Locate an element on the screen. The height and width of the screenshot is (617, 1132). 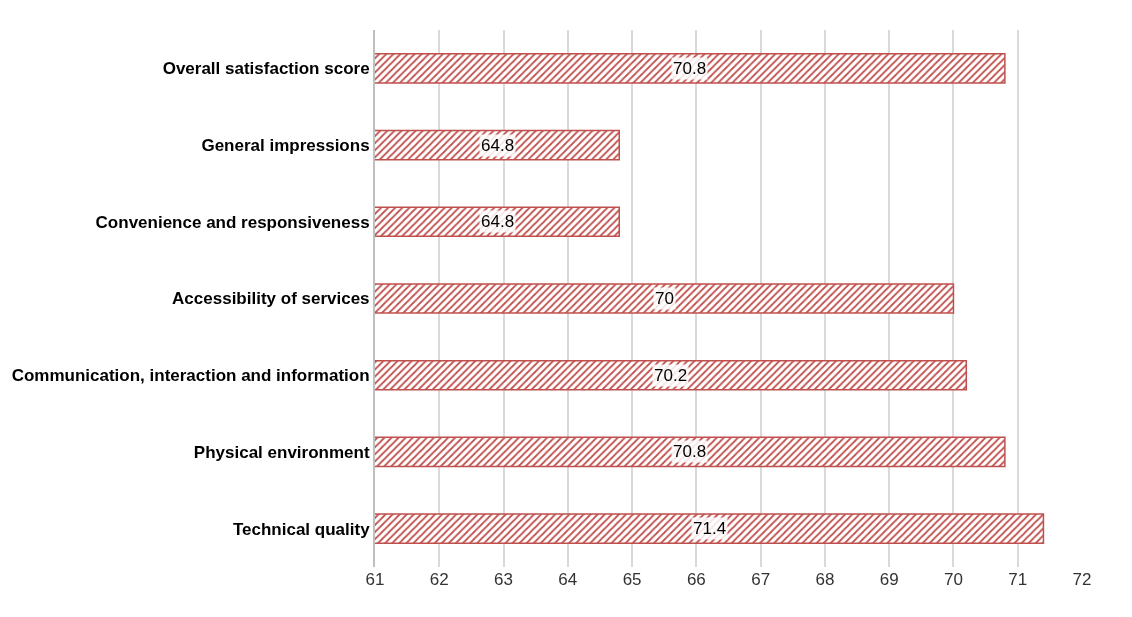
y-tick-label: General impressions is located at coordinates (285, 146).